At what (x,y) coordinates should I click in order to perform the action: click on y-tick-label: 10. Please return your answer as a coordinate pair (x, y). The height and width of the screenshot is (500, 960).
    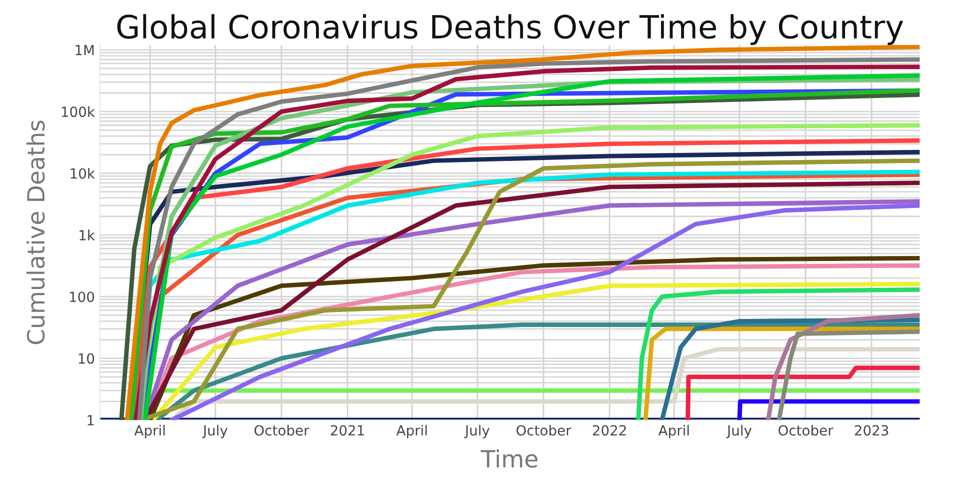
    Looking at the image, I should click on (86, 358).